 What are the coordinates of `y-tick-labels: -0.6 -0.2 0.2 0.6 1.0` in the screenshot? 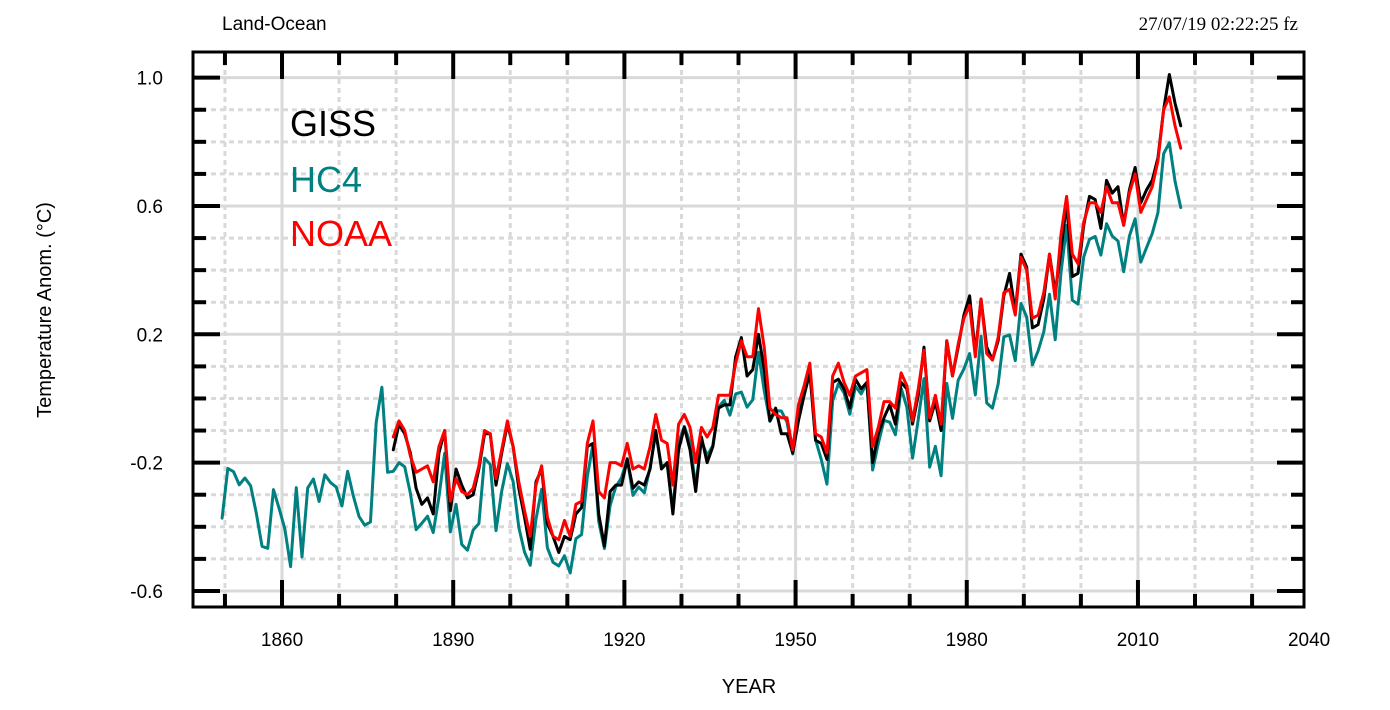 It's located at (146, 336).